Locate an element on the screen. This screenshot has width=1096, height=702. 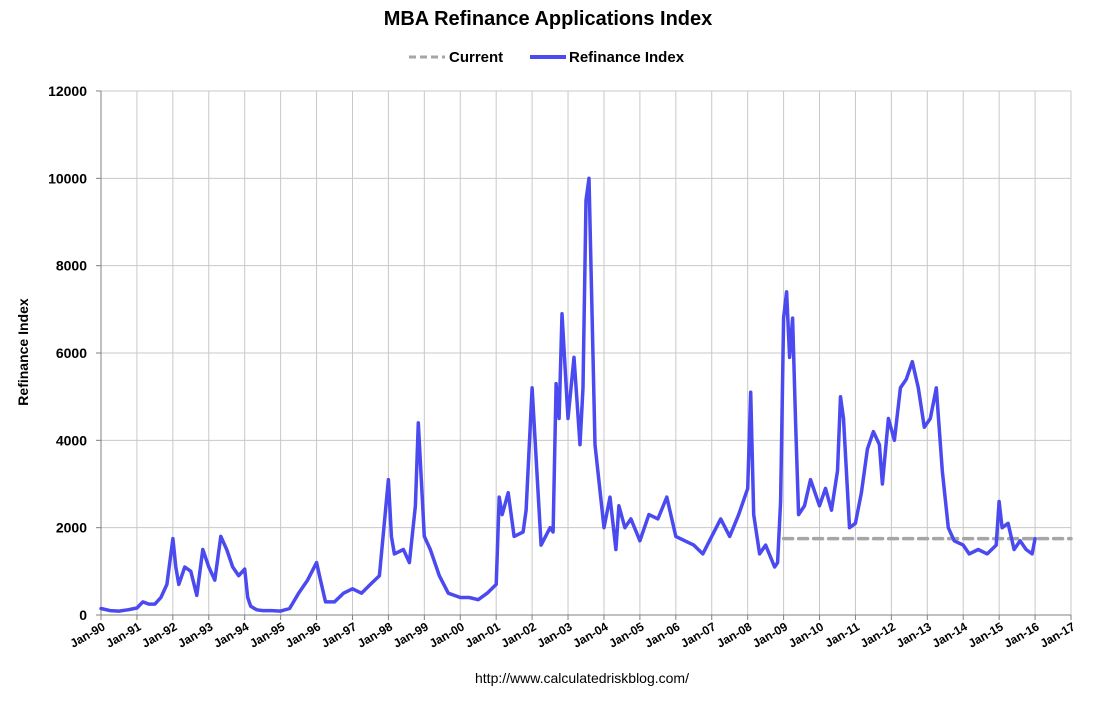
legend-current-label: Current is located at coordinates (476, 57).